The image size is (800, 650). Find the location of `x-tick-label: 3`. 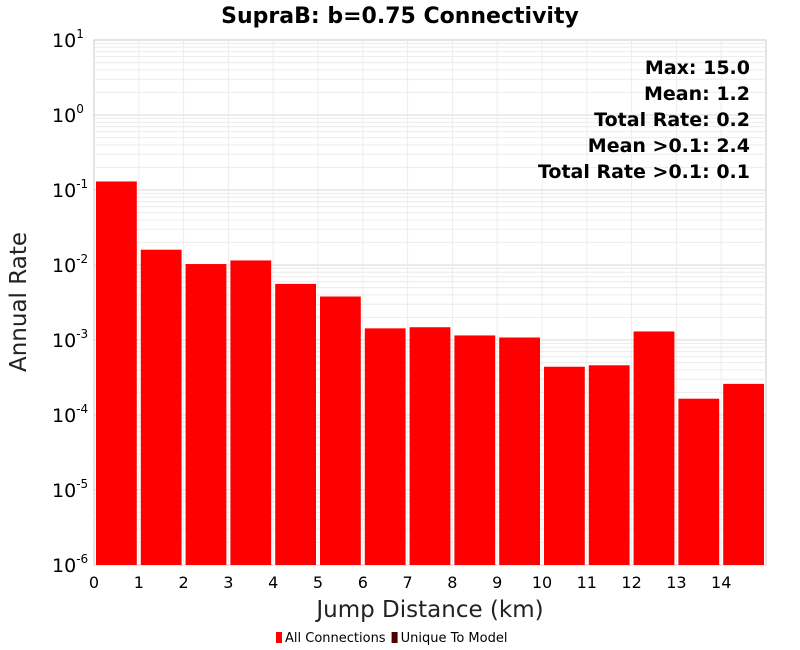

x-tick-label: 3 is located at coordinates (228, 582).